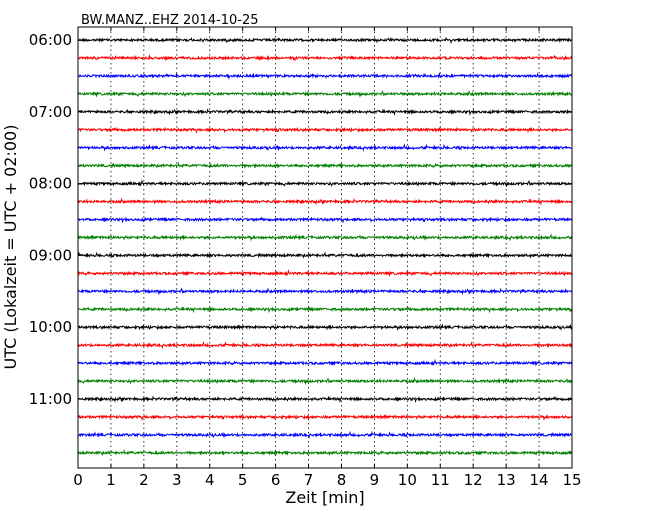 The image size is (650, 520). I want to click on x-tick-label: 6, so click(276, 480).